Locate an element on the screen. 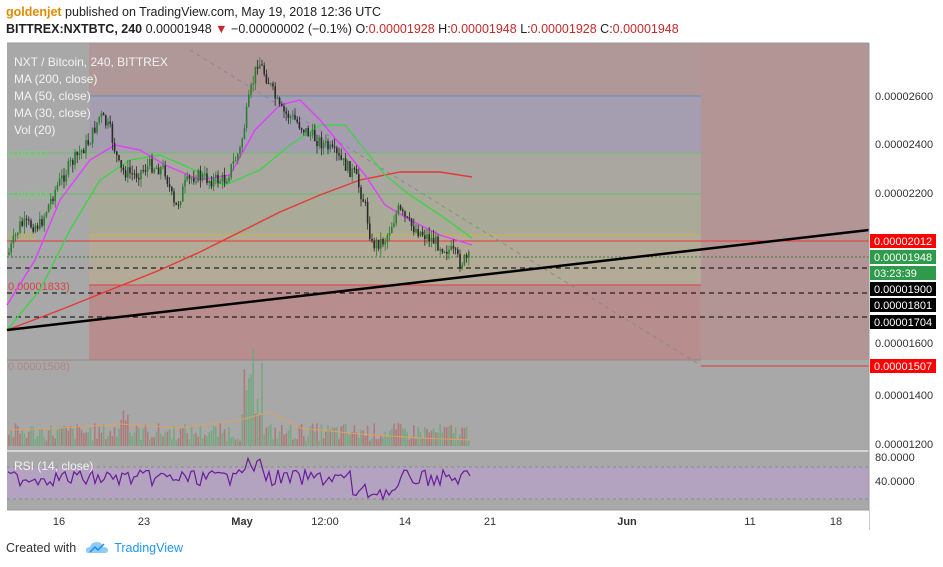 The height and width of the screenshot is (567, 943). legend-ma30: MA (30, close) is located at coordinates (52, 113).